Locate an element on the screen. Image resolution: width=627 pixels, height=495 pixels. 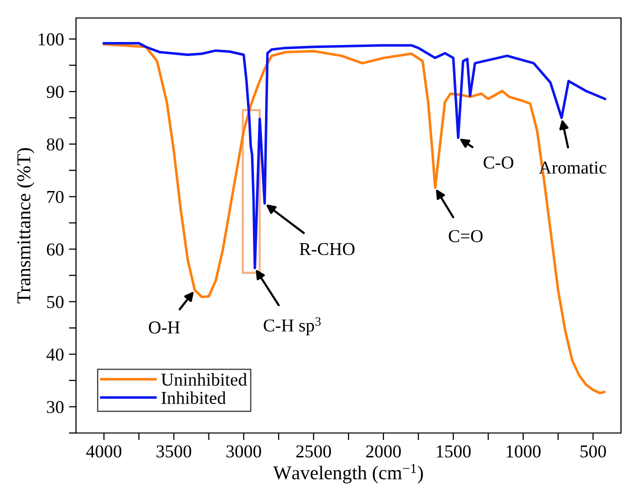
y-tick-label: 80 is located at coordinates (55, 144).